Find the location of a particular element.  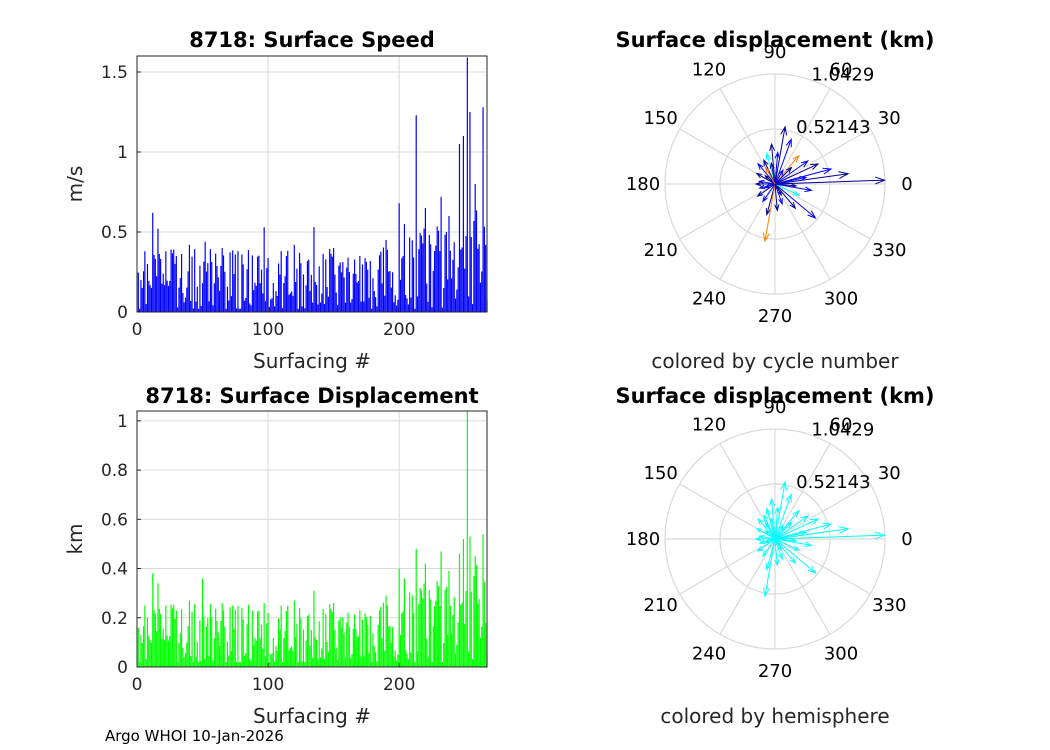

polar-cycle-ring-label: 0.52143 is located at coordinates (833, 127).